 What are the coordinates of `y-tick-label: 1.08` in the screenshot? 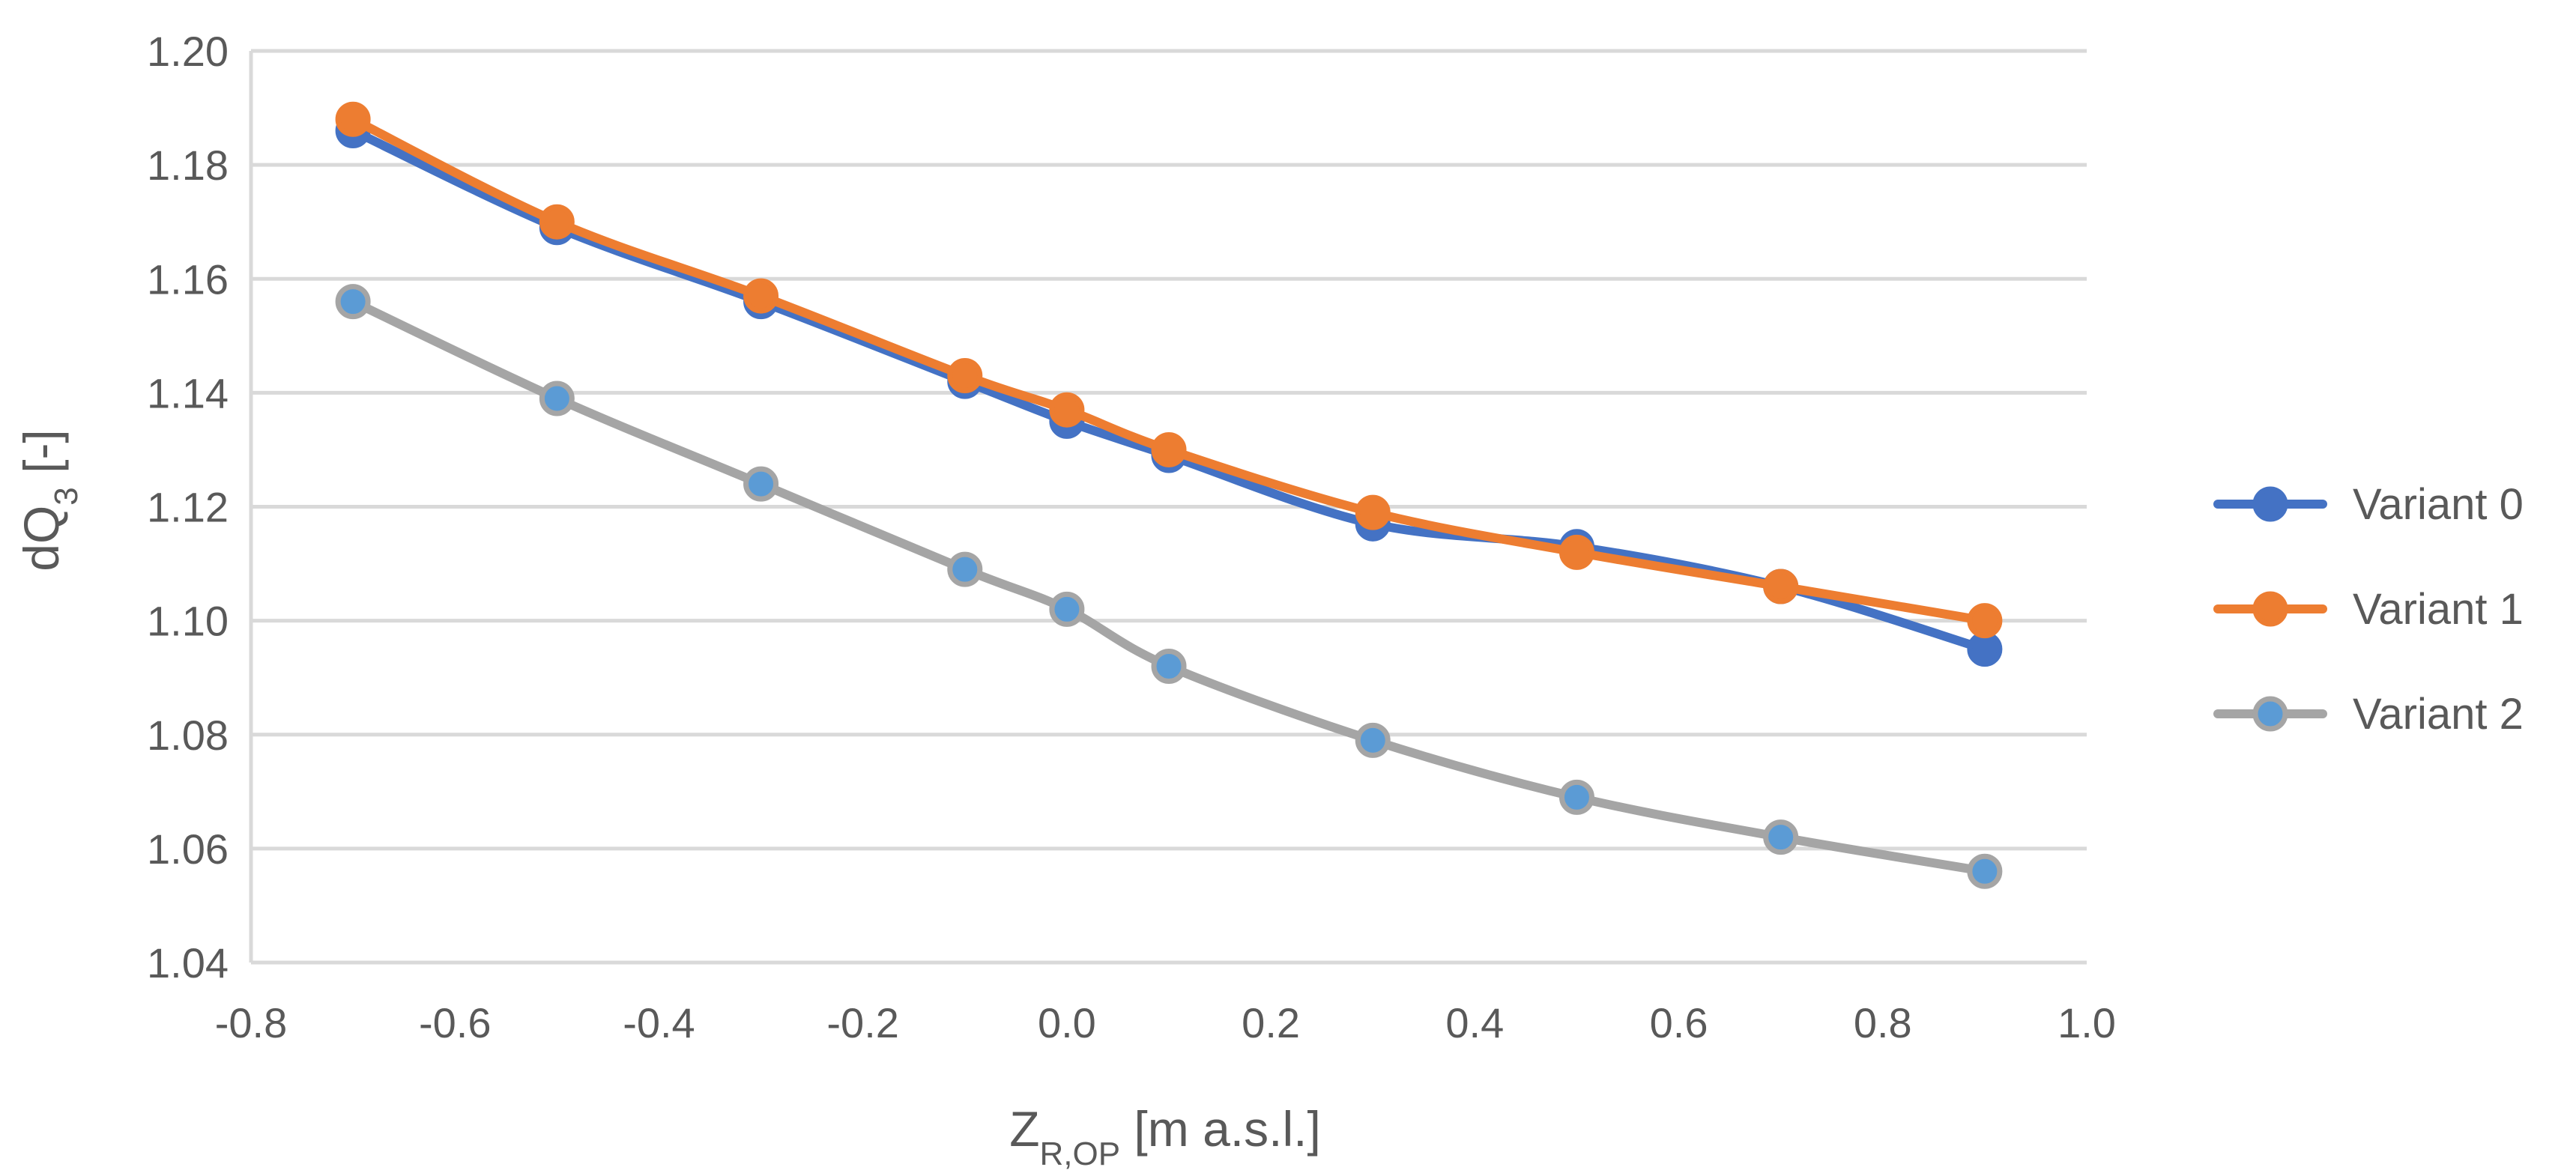 It's located at (188, 735).